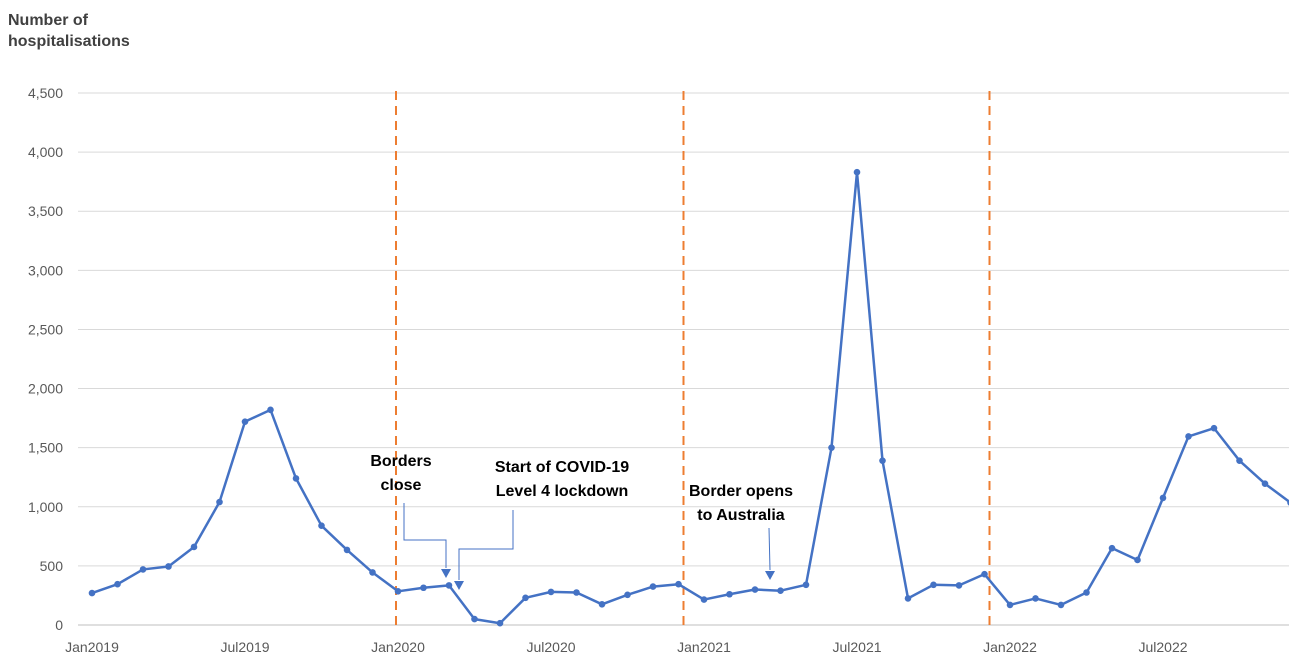  Describe the element at coordinates (244, 647) in the screenshot. I see `x-tick-label: Jul2019` at that location.